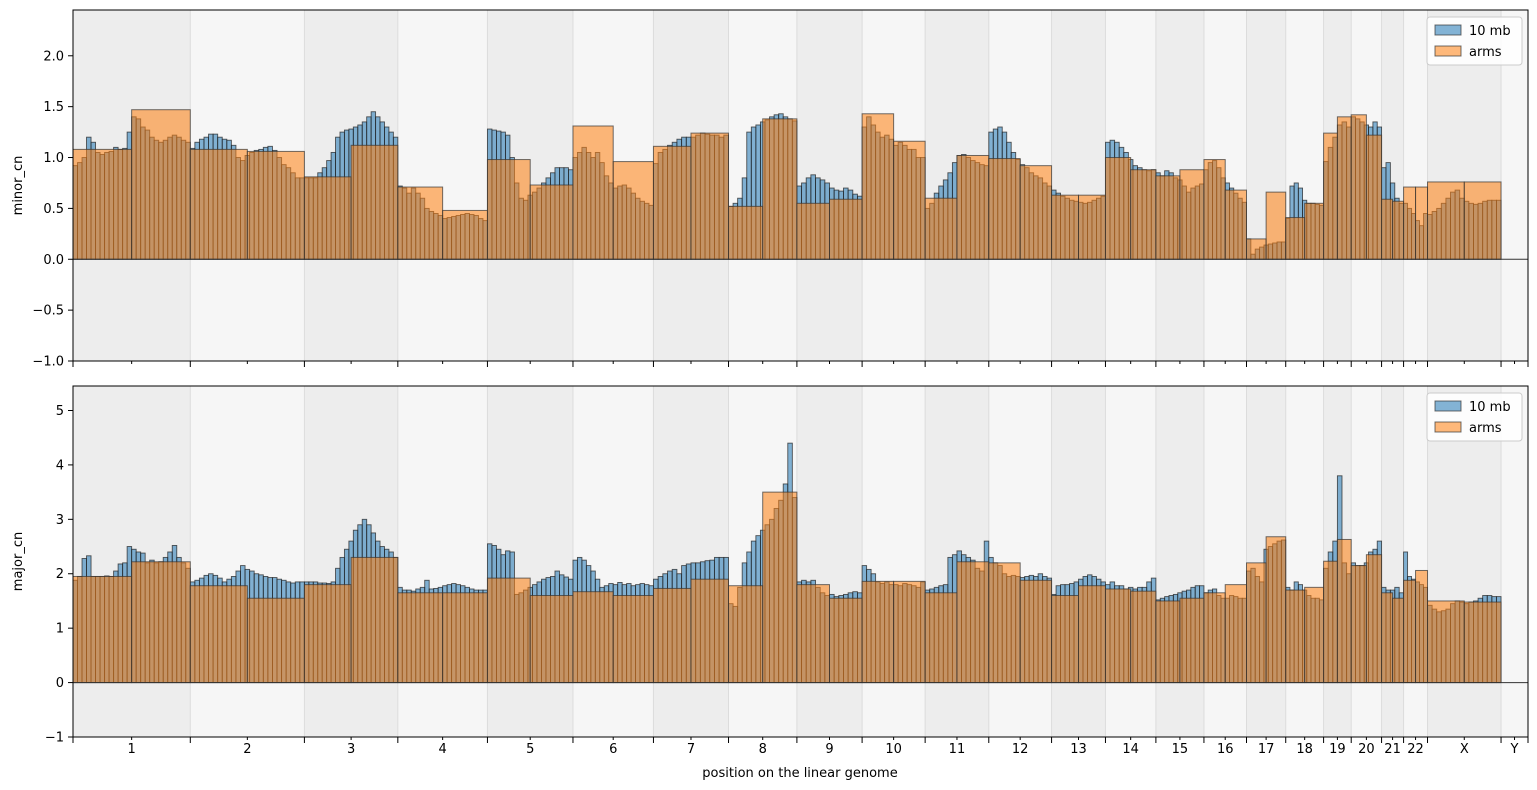 Image resolution: width=1537 pixels, height=790 pixels. Describe the element at coordinates (1130, 749) in the screenshot. I see `chromosome-label: 14` at that location.